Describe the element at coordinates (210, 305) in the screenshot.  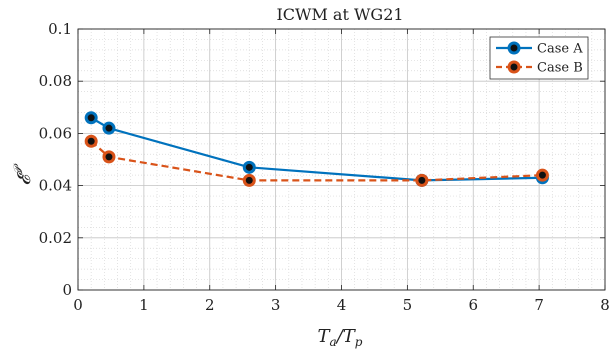
I see `x-tick-label: 2` at that location.